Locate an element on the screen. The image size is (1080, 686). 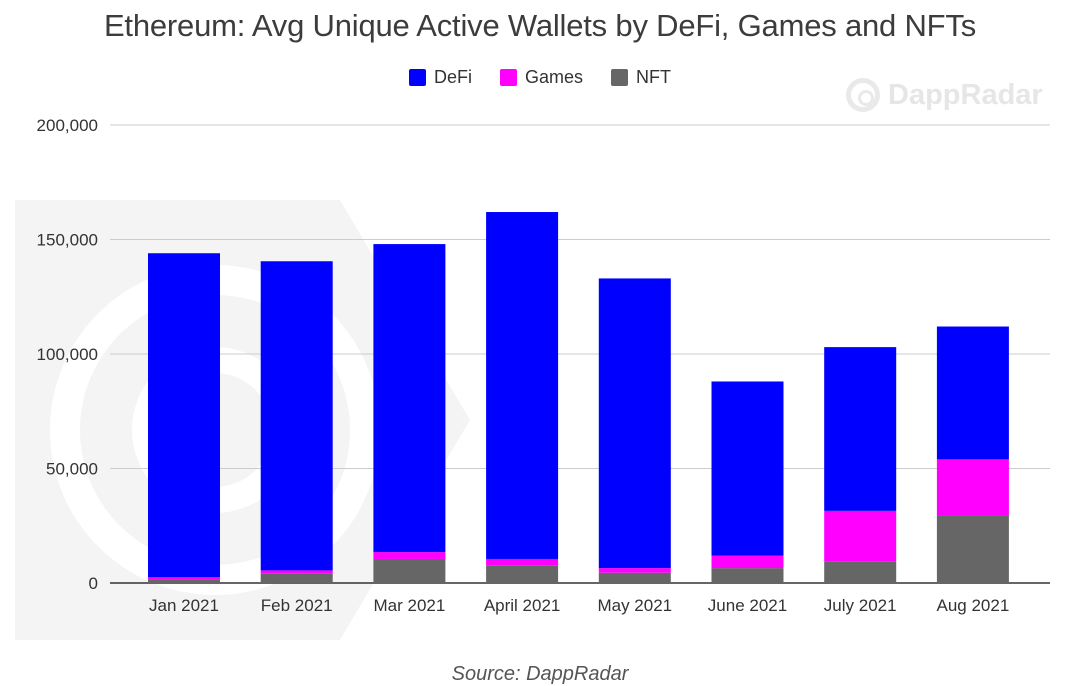
dappradar-logo-icon is located at coordinates (863, 95).